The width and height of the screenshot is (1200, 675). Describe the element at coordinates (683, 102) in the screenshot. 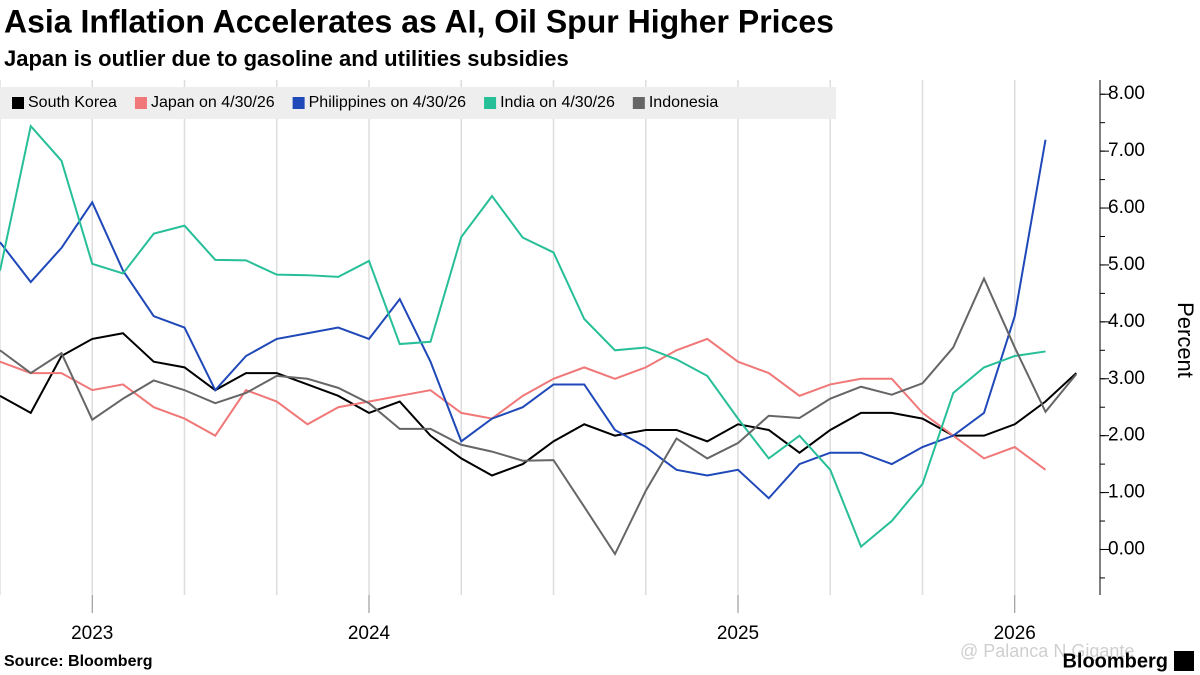

I see `legend-label: Indonesia` at that location.